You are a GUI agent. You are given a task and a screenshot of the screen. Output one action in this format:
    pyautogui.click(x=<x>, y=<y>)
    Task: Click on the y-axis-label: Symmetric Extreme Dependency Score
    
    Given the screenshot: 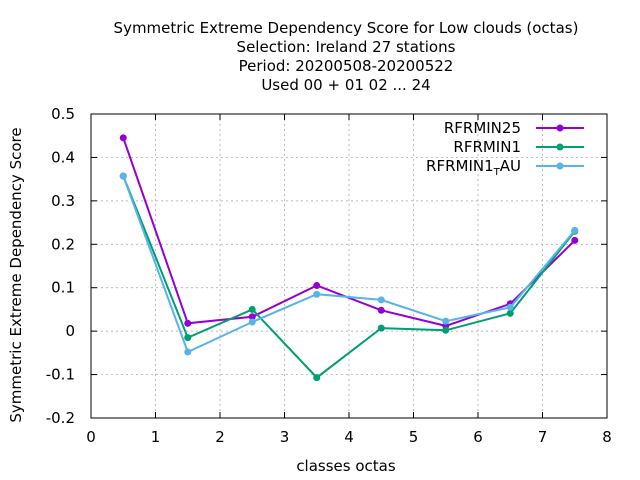 What is the action you would take?
    pyautogui.click(x=16, y=274)
    